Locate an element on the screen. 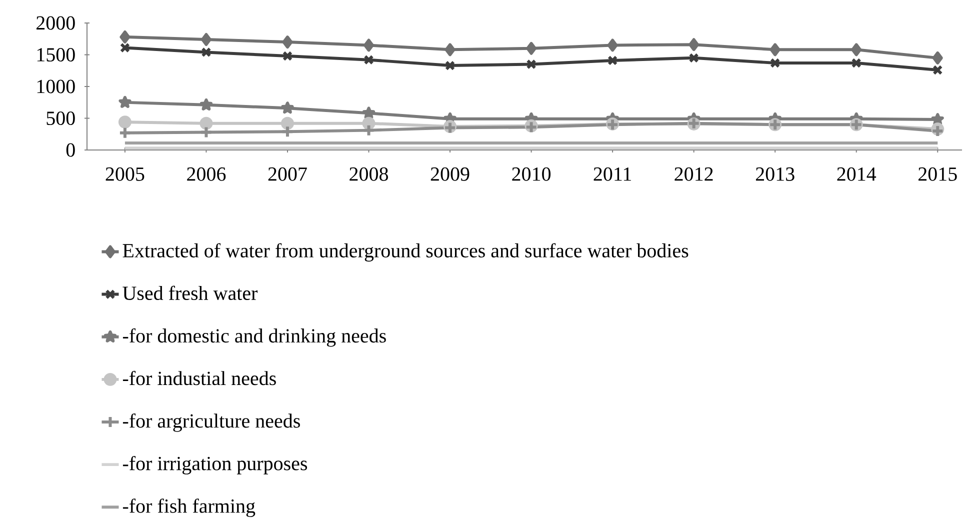  legend-label: -for domestic and drinking needs is located at coordinates (254, 337).